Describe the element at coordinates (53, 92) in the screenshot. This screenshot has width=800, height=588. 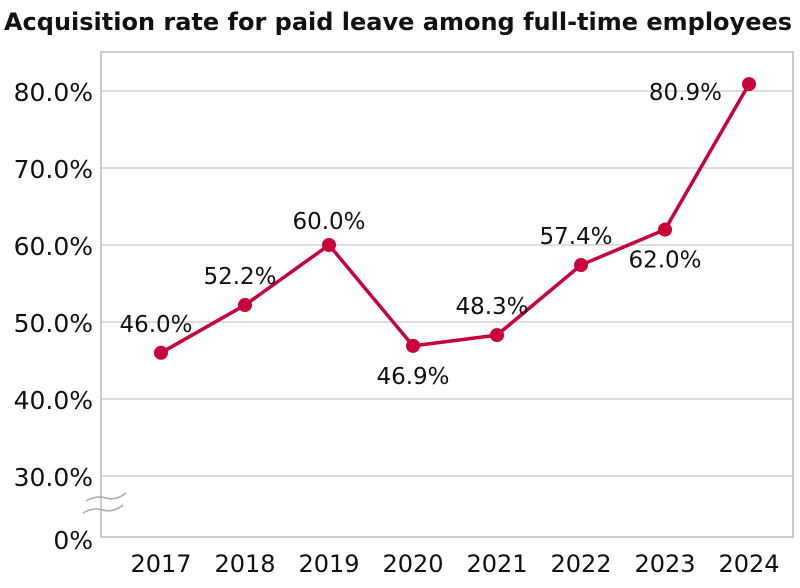
I see `y-tick-label: 80.0%` at that location.